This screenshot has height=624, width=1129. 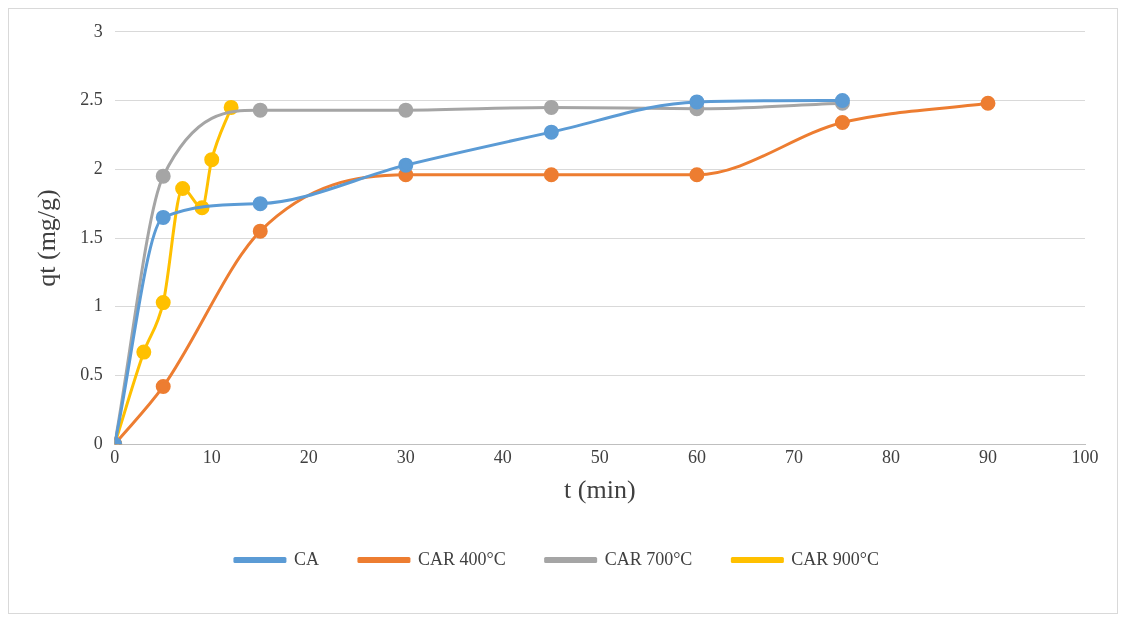 What do you see at coordinates (306, 558) in the screenshot?
I see `legend-label: CA` at bounding box center [306, 558].